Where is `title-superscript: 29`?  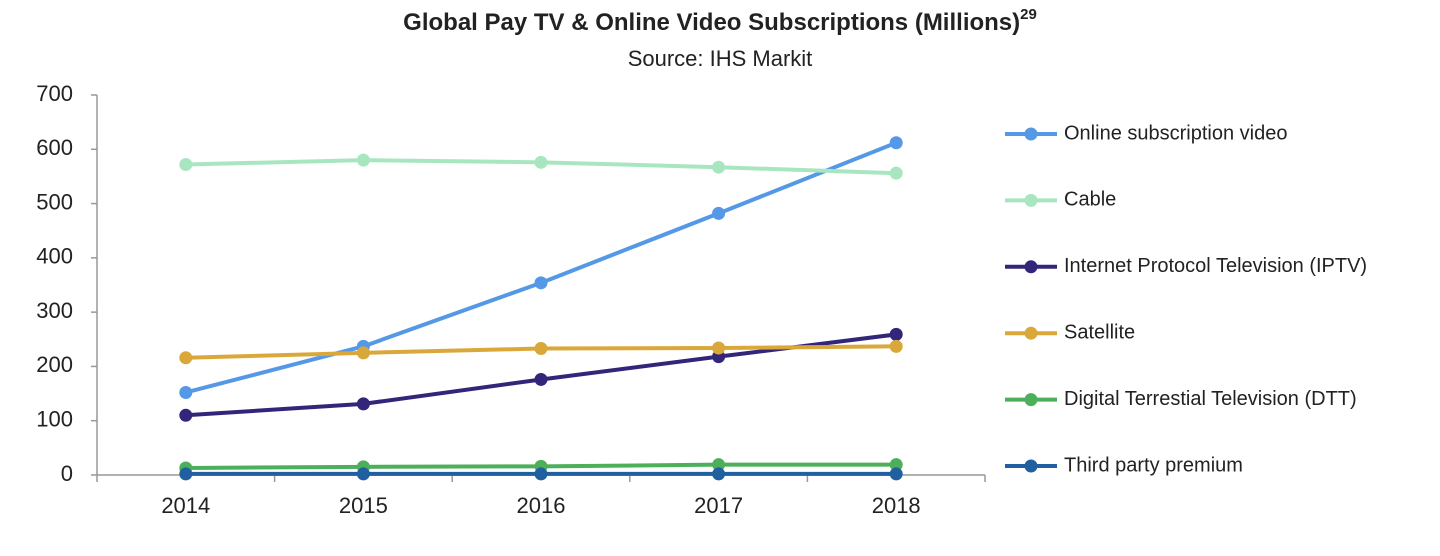 title-superscript: 29 is located at coordinates (1028, 14).